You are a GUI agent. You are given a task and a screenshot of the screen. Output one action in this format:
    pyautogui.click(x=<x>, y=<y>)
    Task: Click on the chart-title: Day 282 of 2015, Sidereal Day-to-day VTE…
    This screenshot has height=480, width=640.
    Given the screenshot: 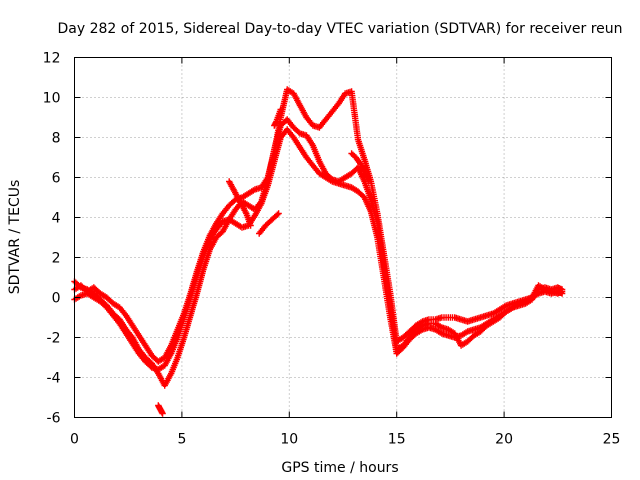 What is the action you would take?
    pyautogui.click(x=339, y=29)
    